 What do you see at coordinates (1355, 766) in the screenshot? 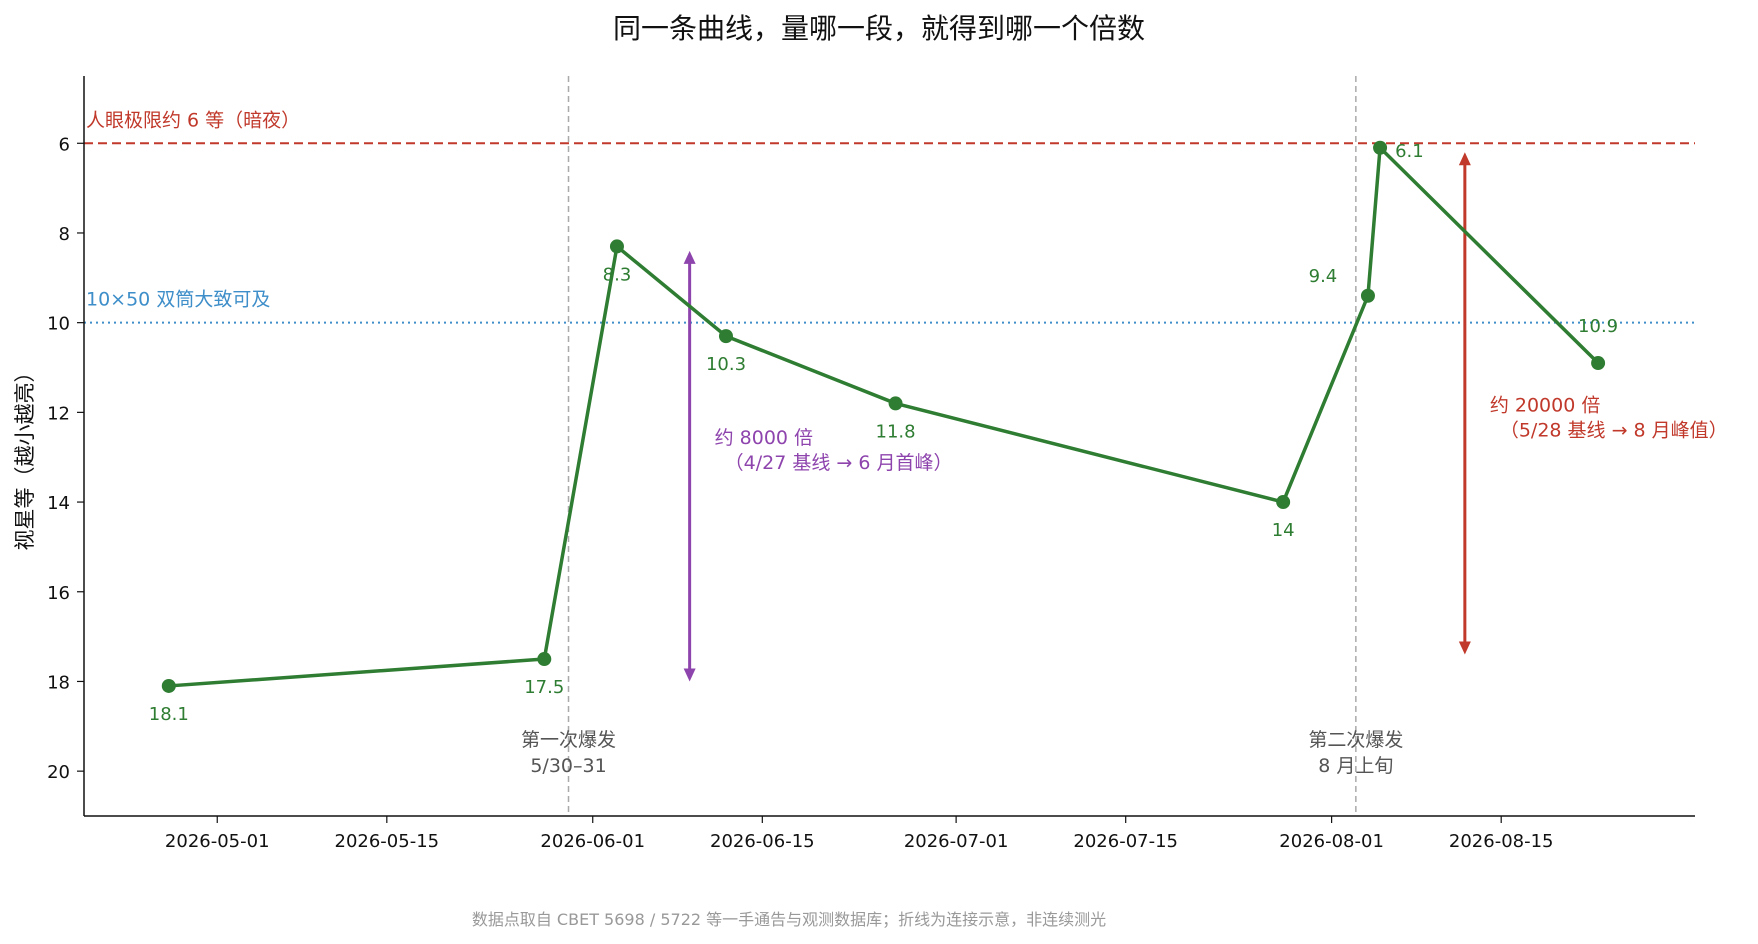
I see `event-label: 8 月上旬` at bounding box center [1355, 766].